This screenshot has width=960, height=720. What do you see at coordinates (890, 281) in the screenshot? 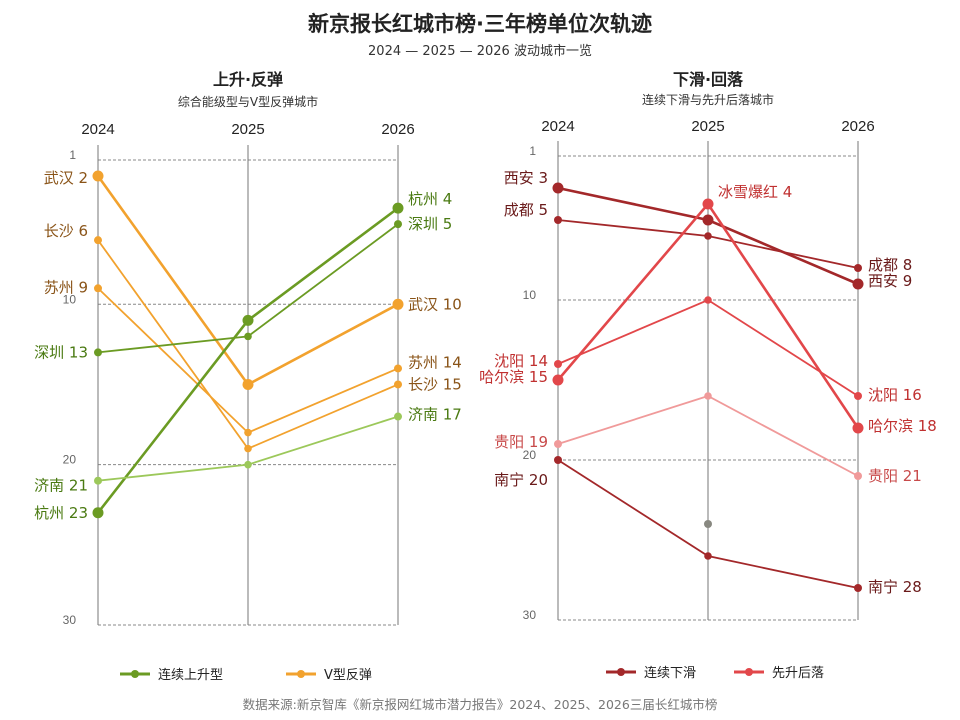
I see `end-label: 西安 9` at bounding box center [890, 281].